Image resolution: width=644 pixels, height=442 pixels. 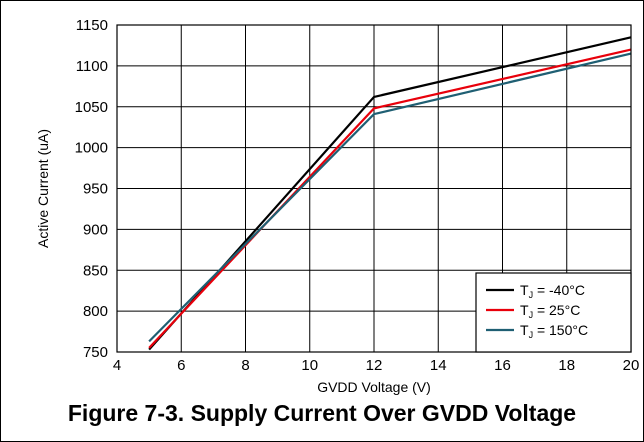 I want to click on y-axis-label: Active Current (uA), so click(x=43, y=188).